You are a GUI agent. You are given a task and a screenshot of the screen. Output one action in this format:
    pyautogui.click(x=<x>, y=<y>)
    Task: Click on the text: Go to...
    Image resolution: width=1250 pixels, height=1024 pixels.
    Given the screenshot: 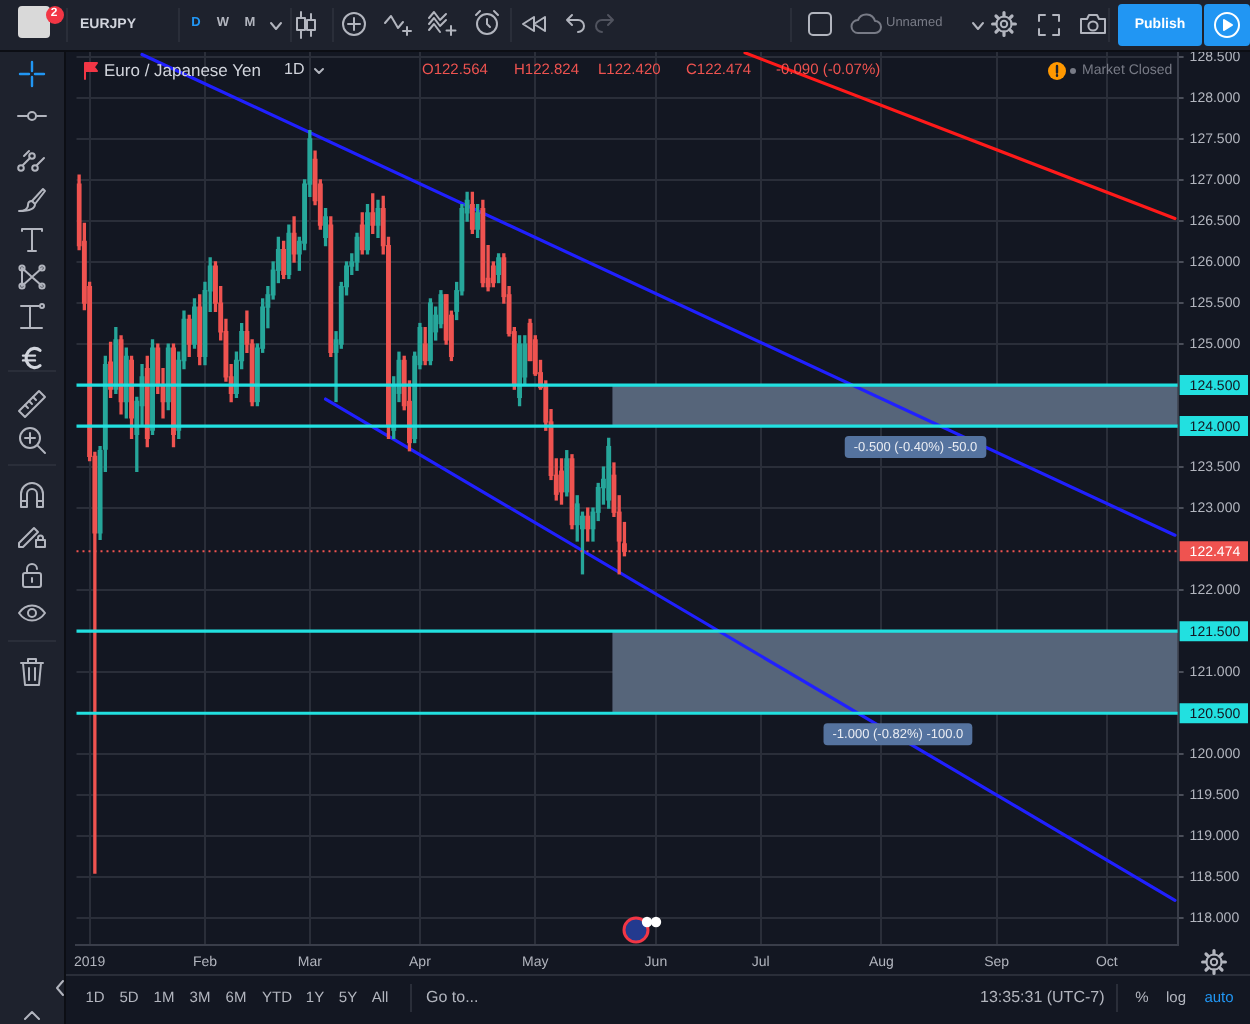 What is the action you would take?
    pyautogui.click(x=452, y=997)
    